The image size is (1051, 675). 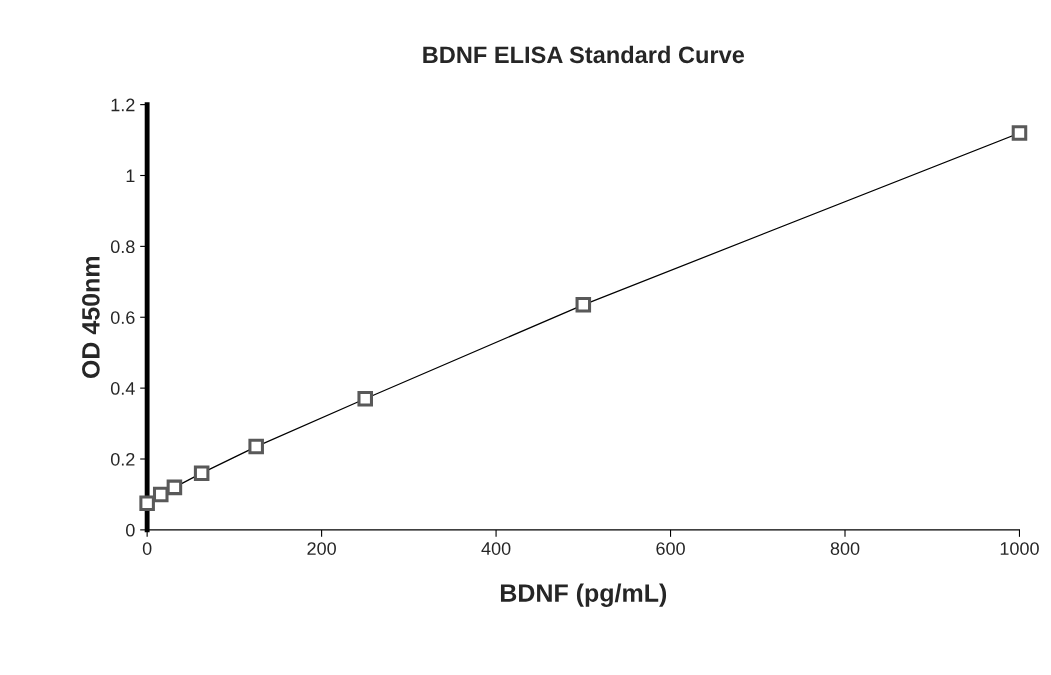 I want to click on y-tick-label: 1.2, so click(x=123, y=105).